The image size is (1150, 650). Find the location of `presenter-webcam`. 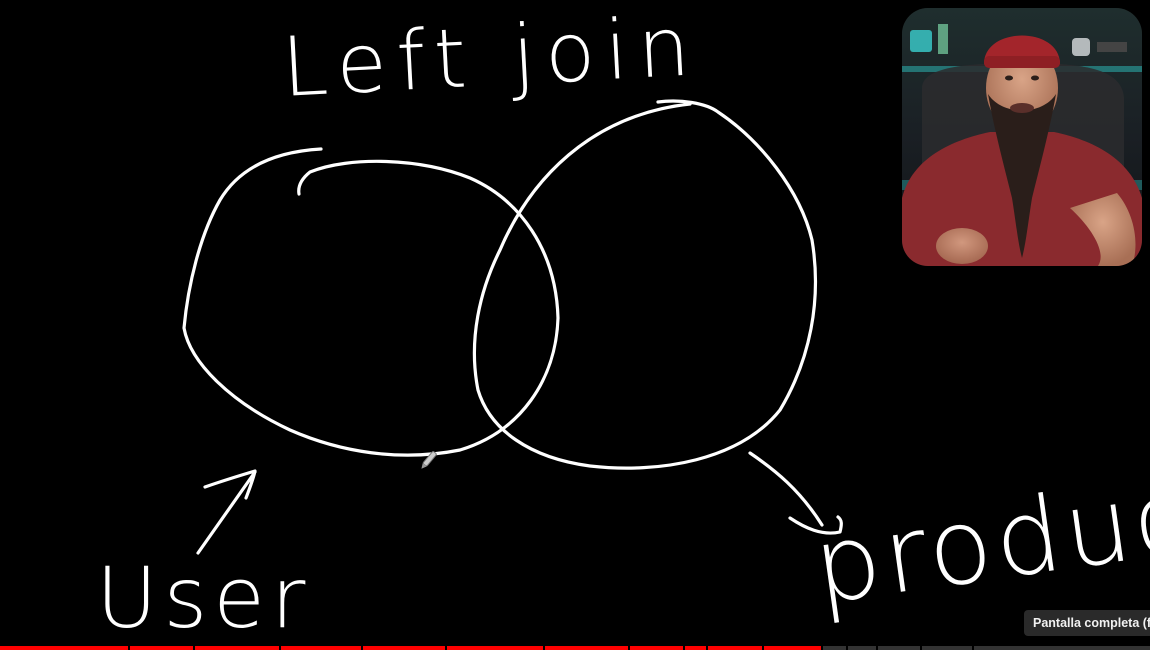

presenter-webcam is located at coordinates (1022, 137).